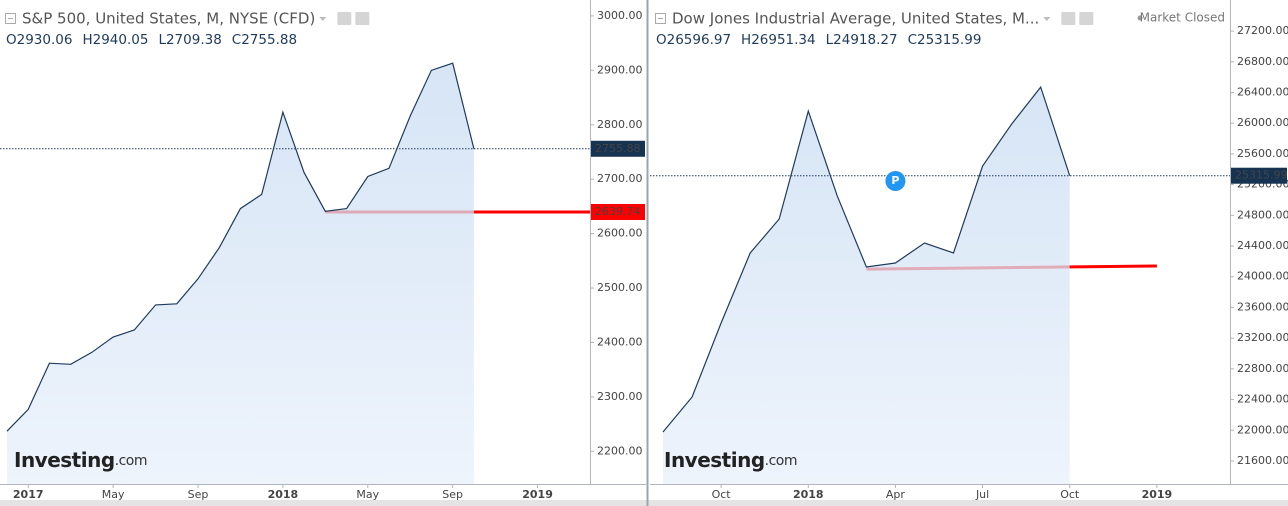  Describe the element at coordinates (1261, 175) in the screenshot. I see `price-label: 25315.99` at that location.